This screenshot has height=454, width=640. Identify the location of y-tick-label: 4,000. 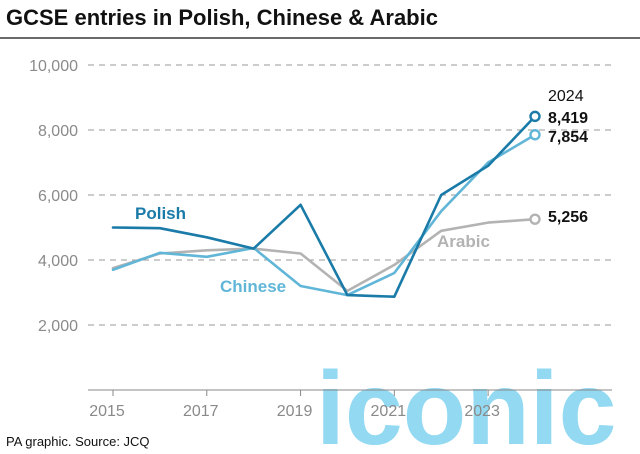
(58, 261).